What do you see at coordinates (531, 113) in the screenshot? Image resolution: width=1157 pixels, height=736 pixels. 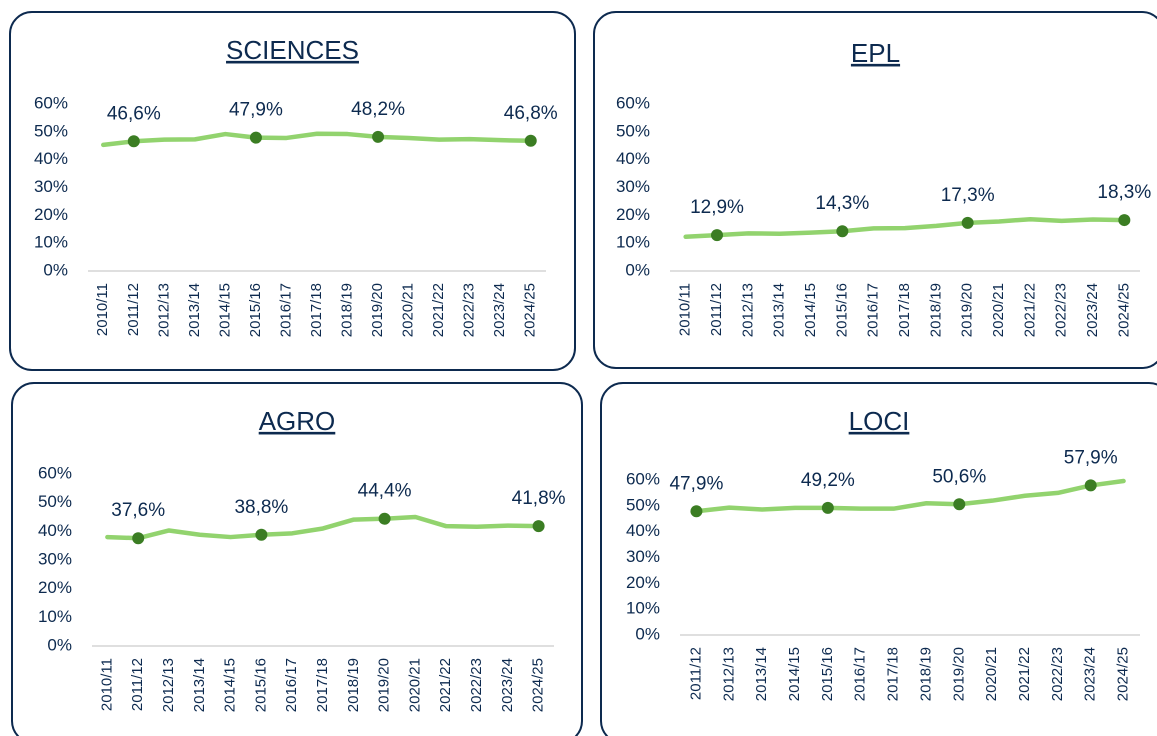 I see `data-label: 46,8%` at bounding box center [531, 113].